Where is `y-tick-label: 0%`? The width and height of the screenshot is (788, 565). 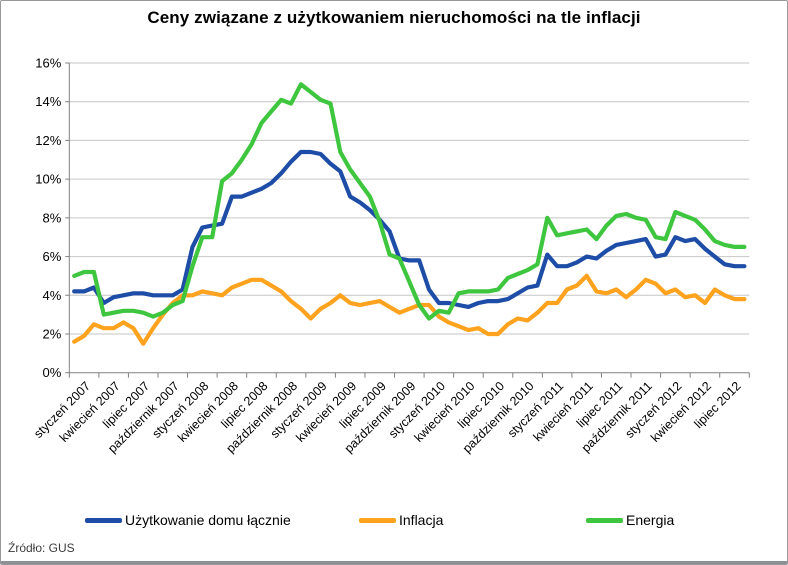
y-tick-label: 0% is located at coordinates (52, 372).